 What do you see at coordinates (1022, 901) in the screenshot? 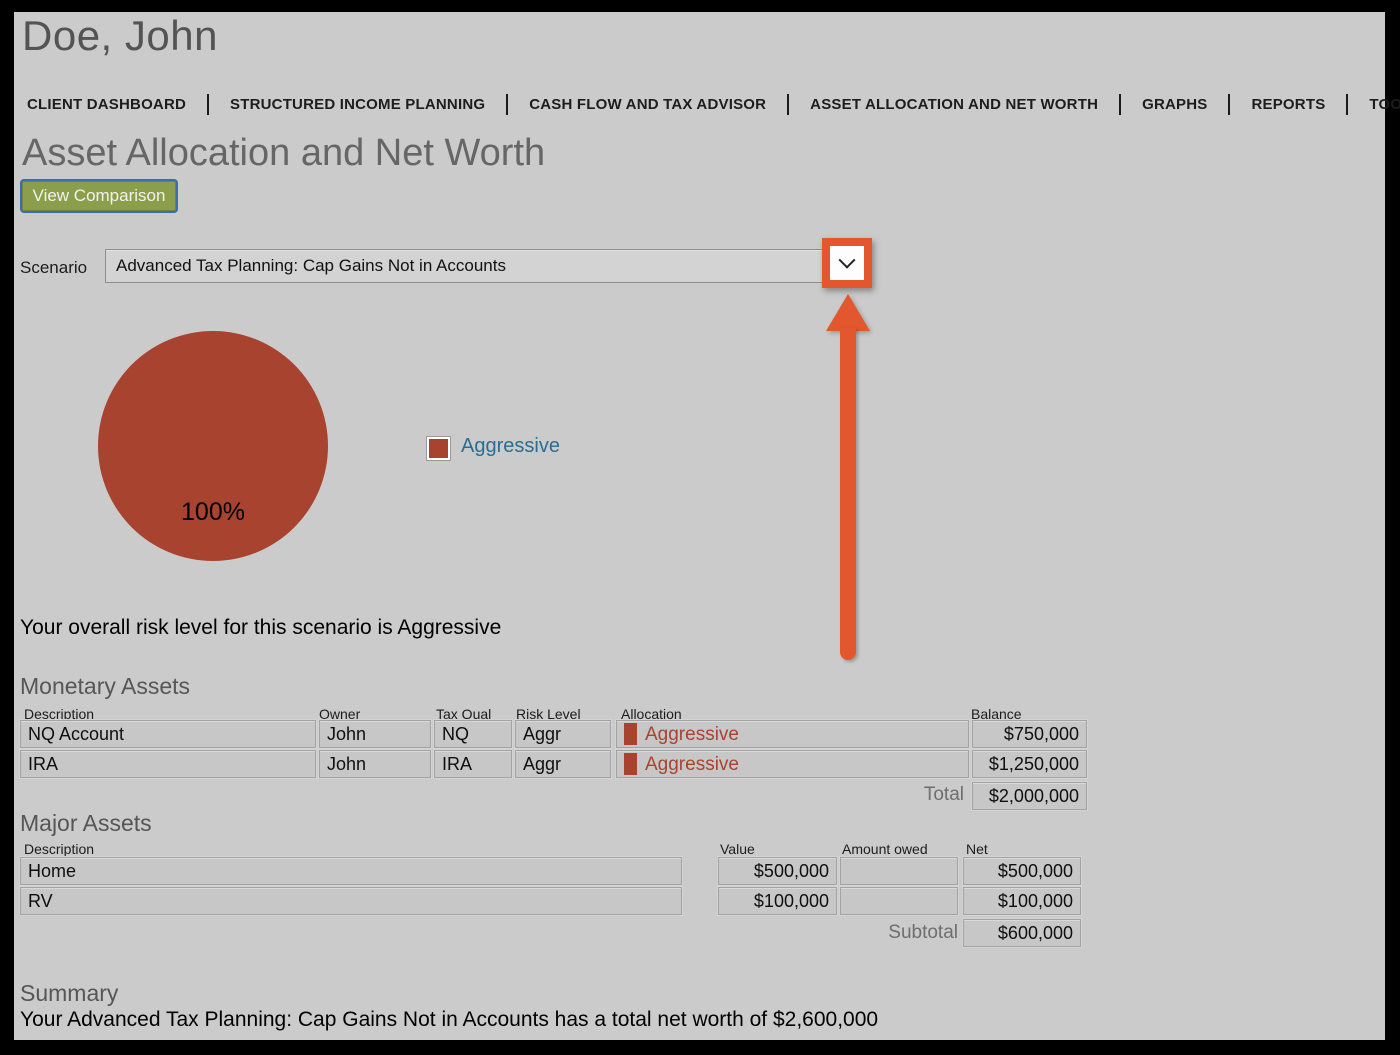
I see `major-net-cell: $100,000` at bounding box center [1022, 901].